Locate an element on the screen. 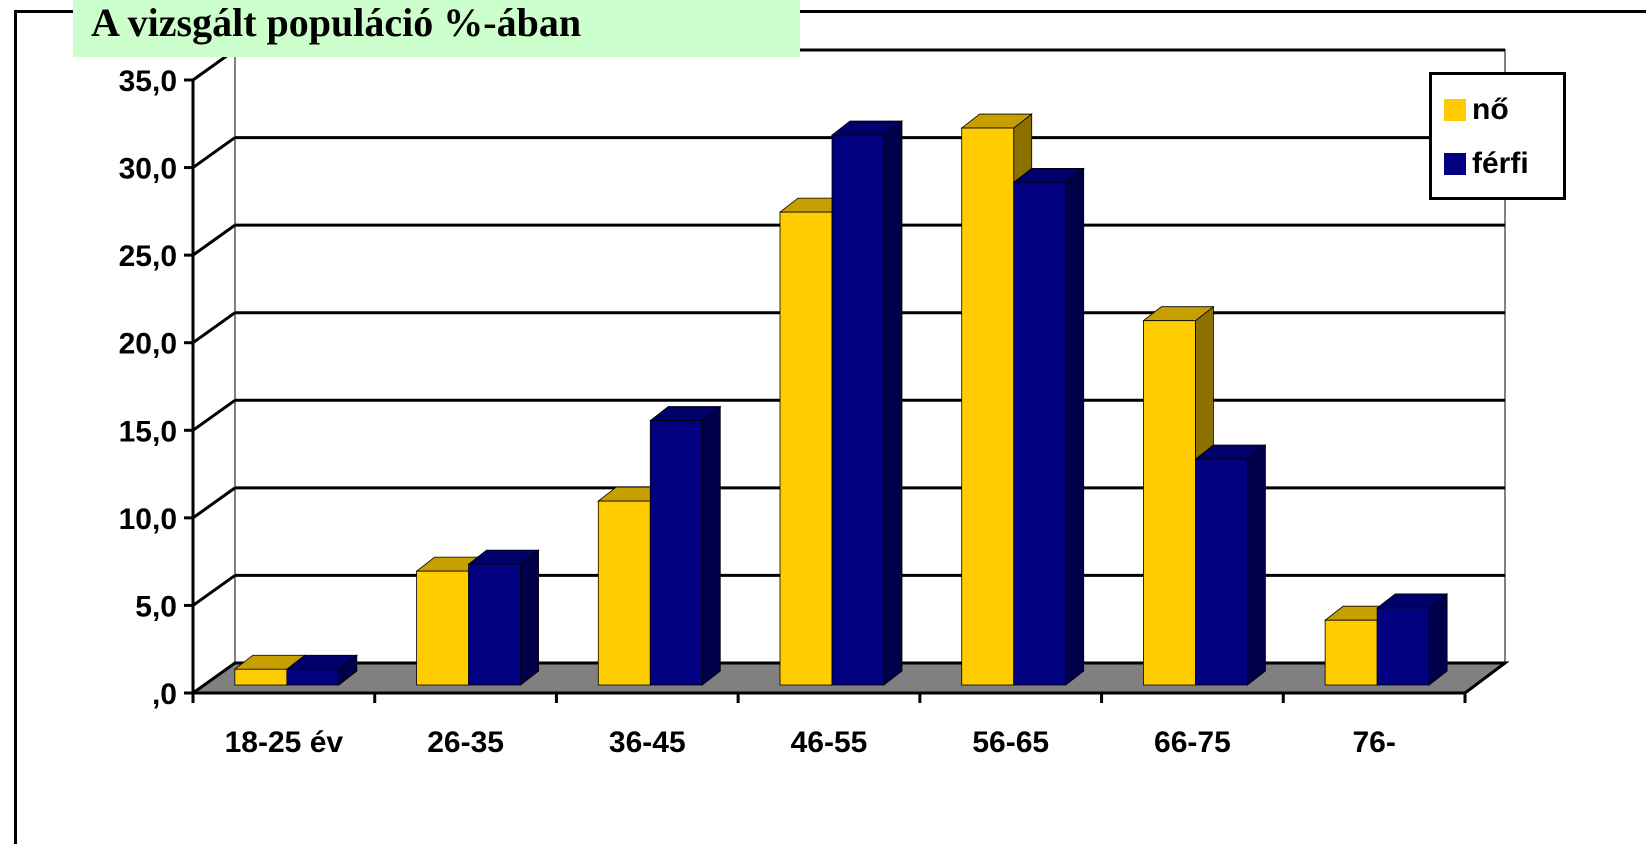 This screenshot has width=1650, height=849. chart-title: A vizsgált populáció %-ában is located at coordinates (436, 28).